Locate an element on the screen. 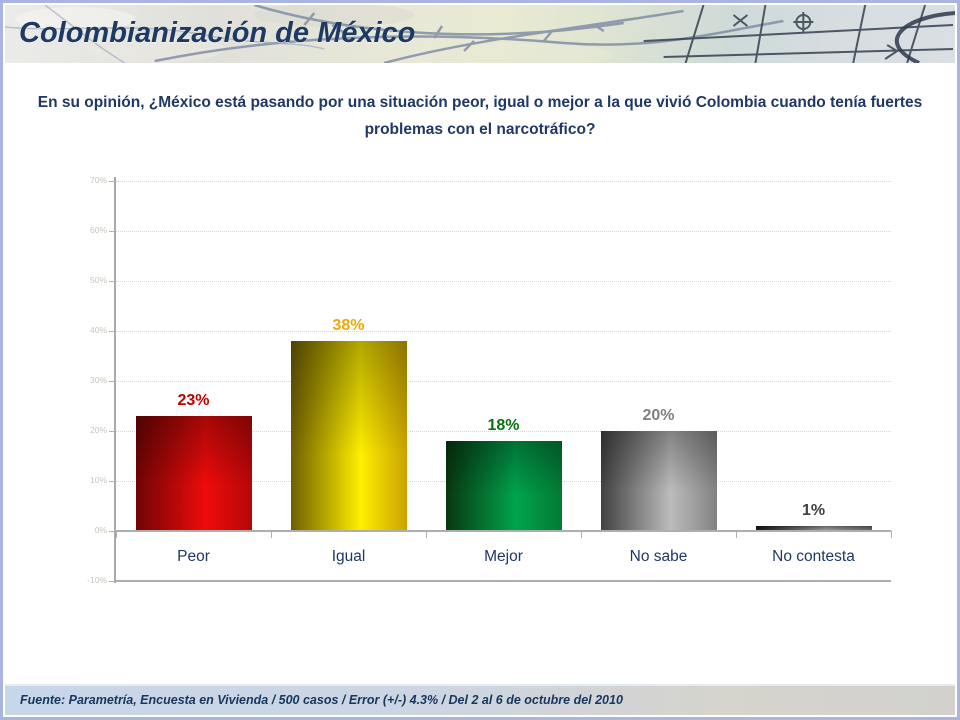  category-band-bottom-line is located at coordinates (503, 581).